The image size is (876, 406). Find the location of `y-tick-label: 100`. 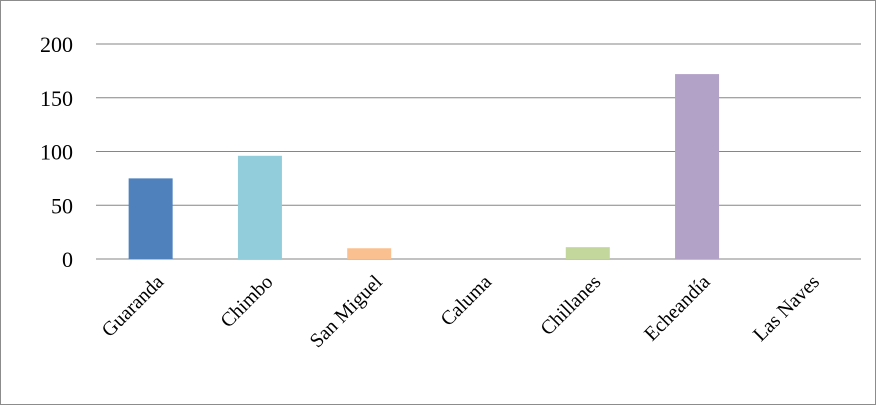

y-tick-label: 100 is located at coordinates (56, 152).